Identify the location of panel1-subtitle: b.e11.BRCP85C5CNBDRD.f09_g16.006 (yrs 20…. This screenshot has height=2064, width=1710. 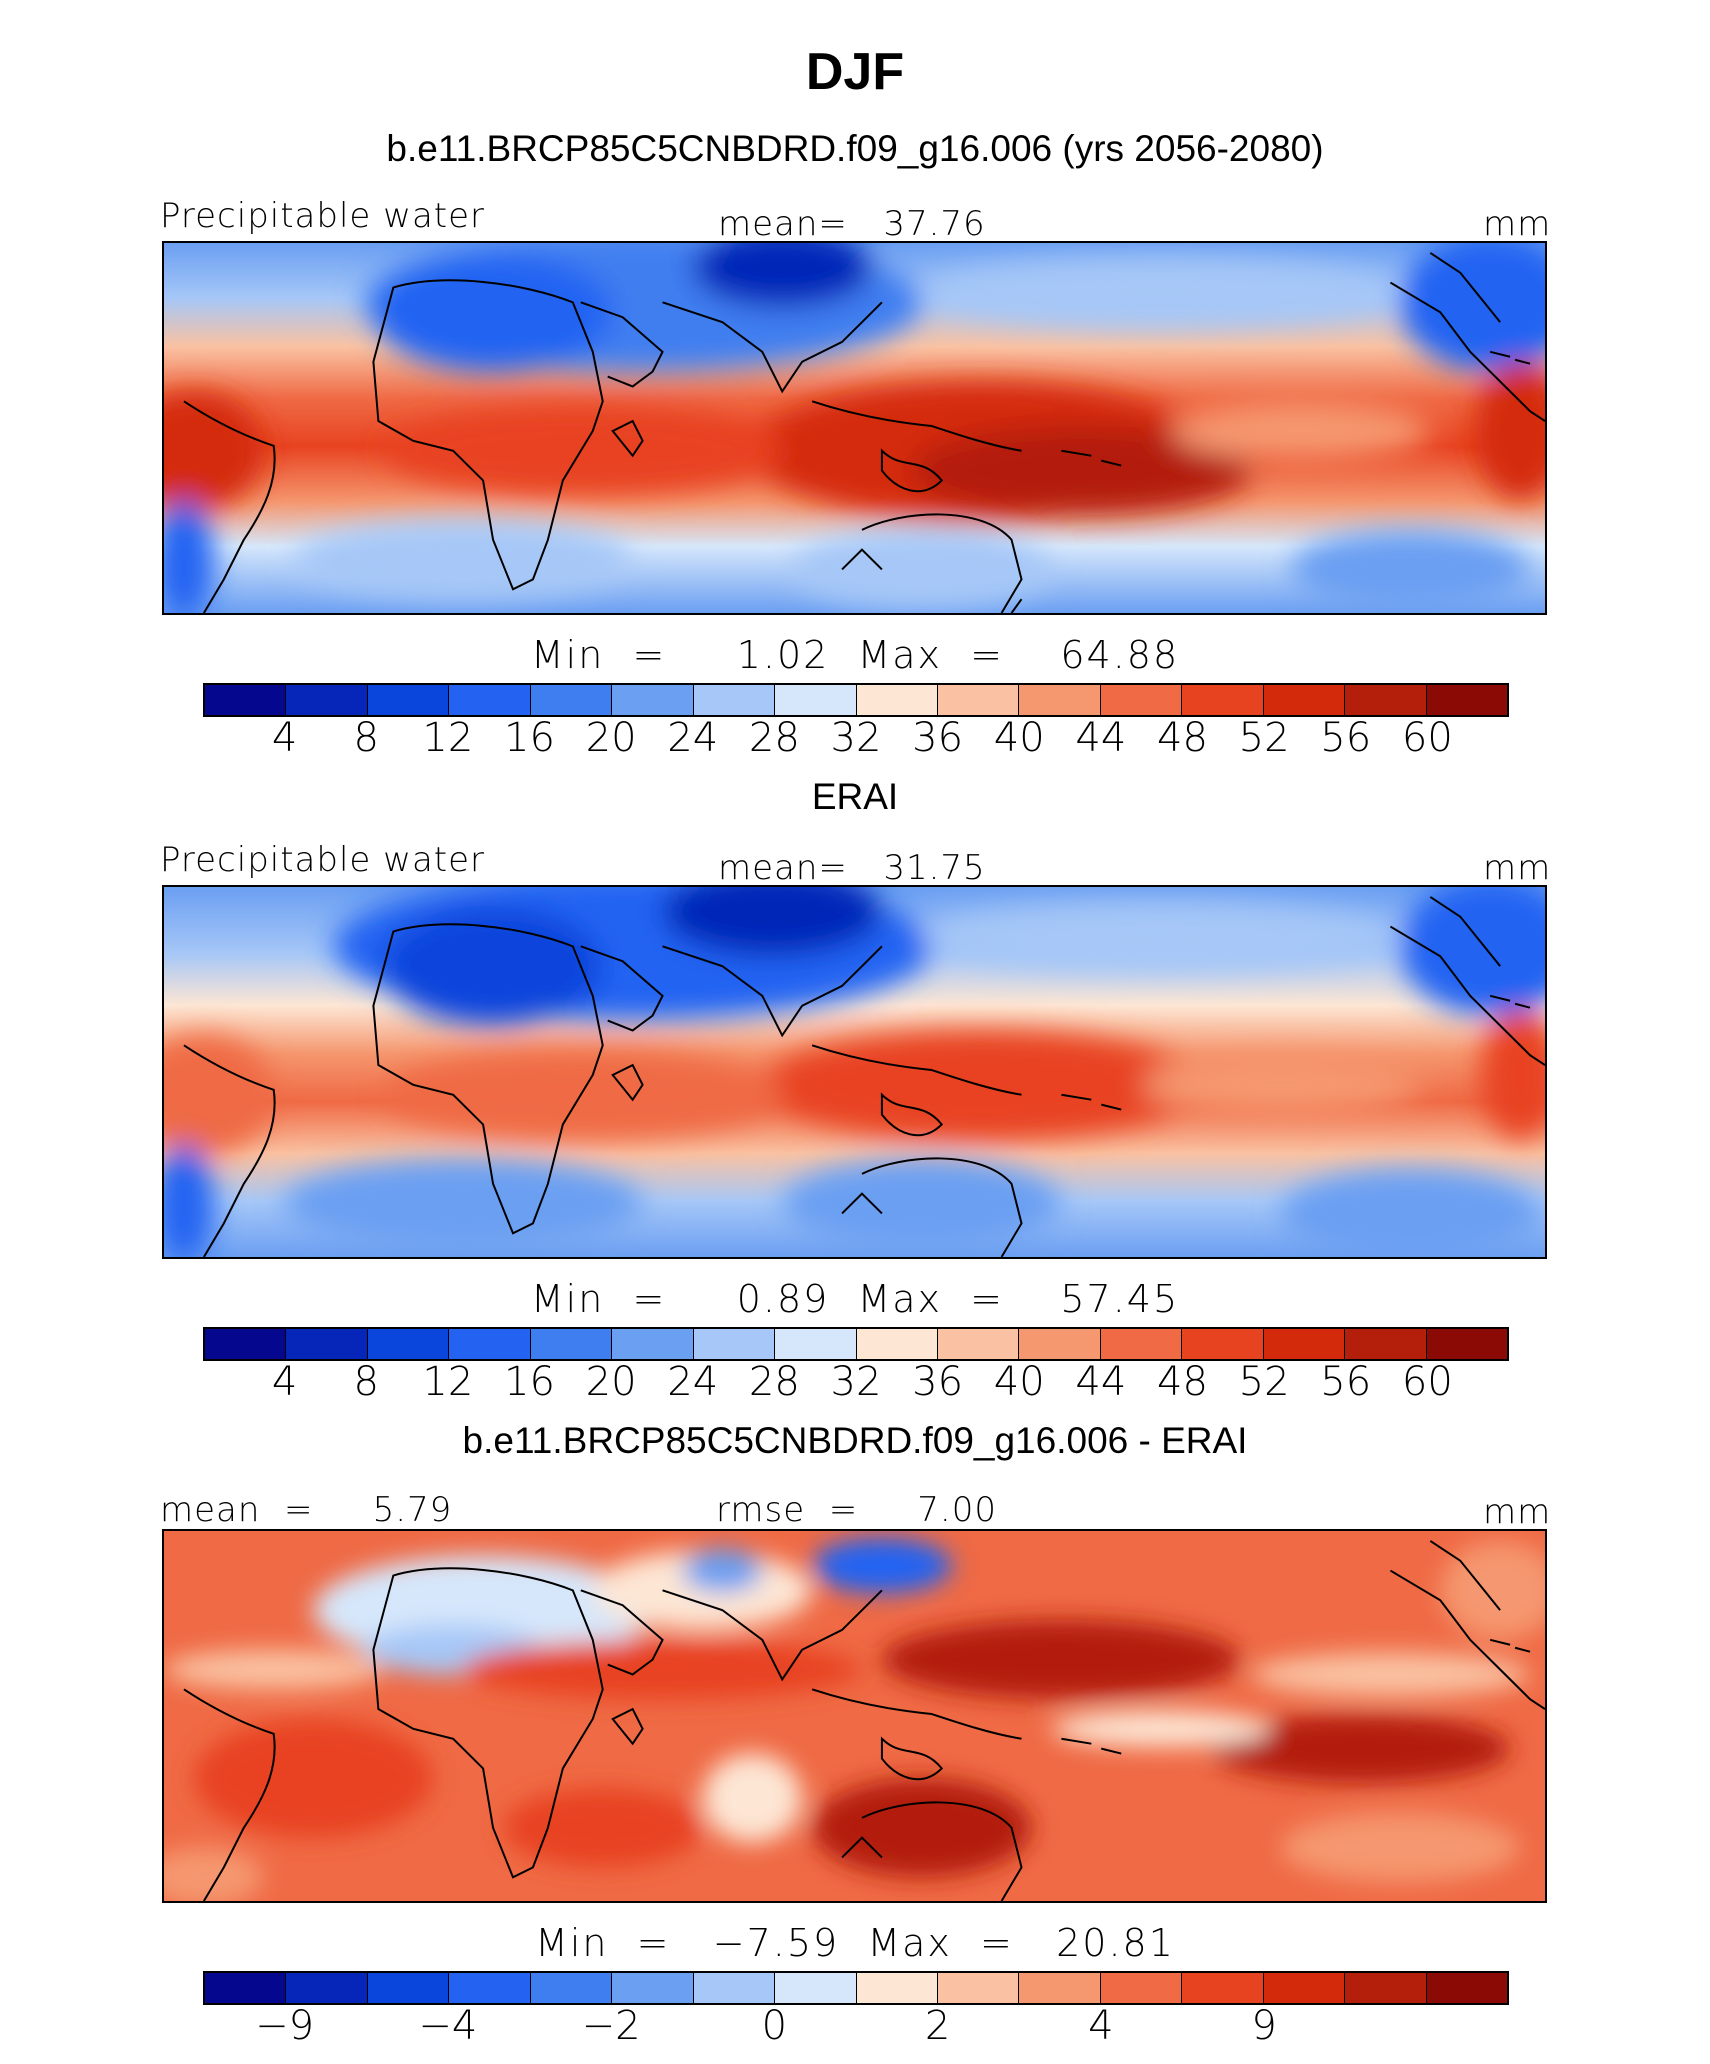
(855, 148).